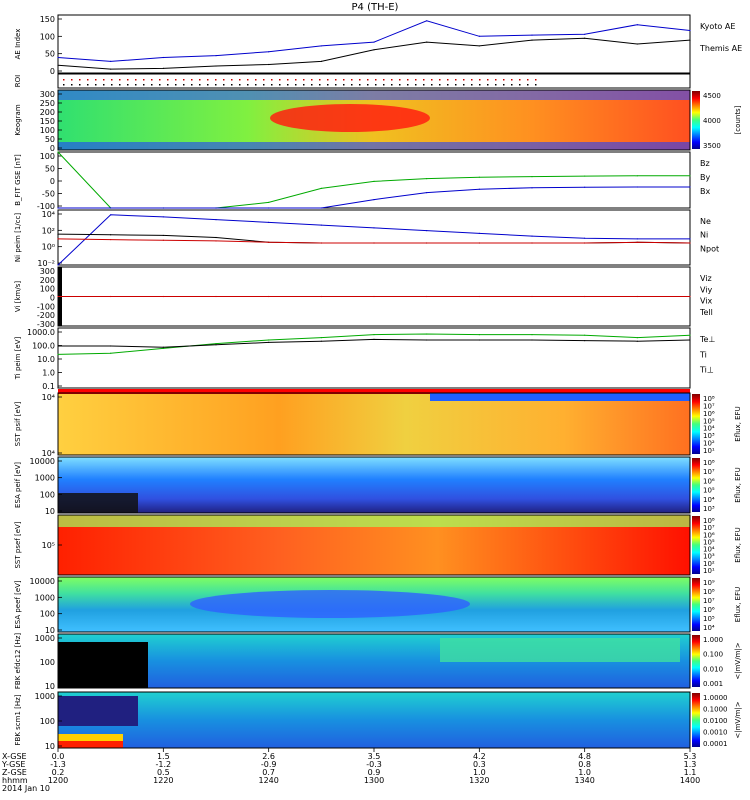 Image resolution: width=750 pixels, height=800 pixels. I want to click on x-tick-label: 1340, so click(584, 780).